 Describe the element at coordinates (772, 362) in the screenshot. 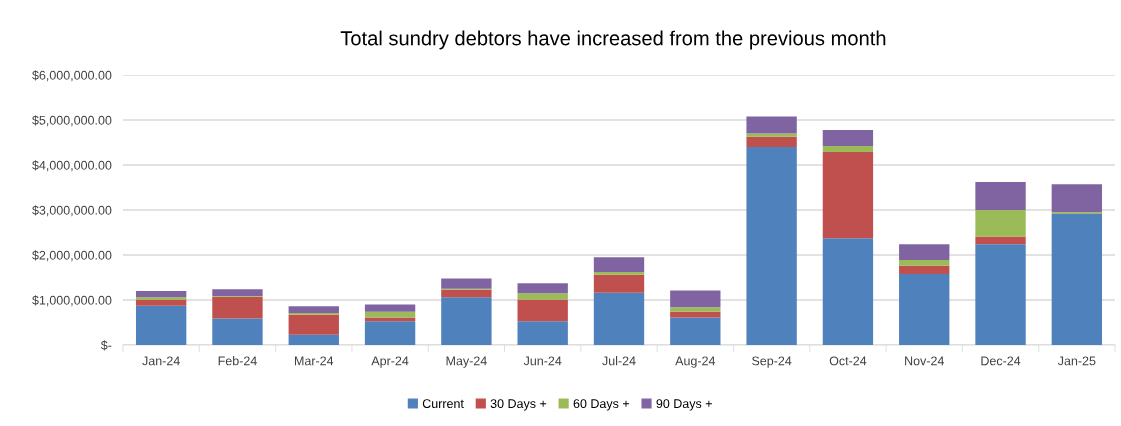

I see `x-tick-label: Sep-24` at that location.